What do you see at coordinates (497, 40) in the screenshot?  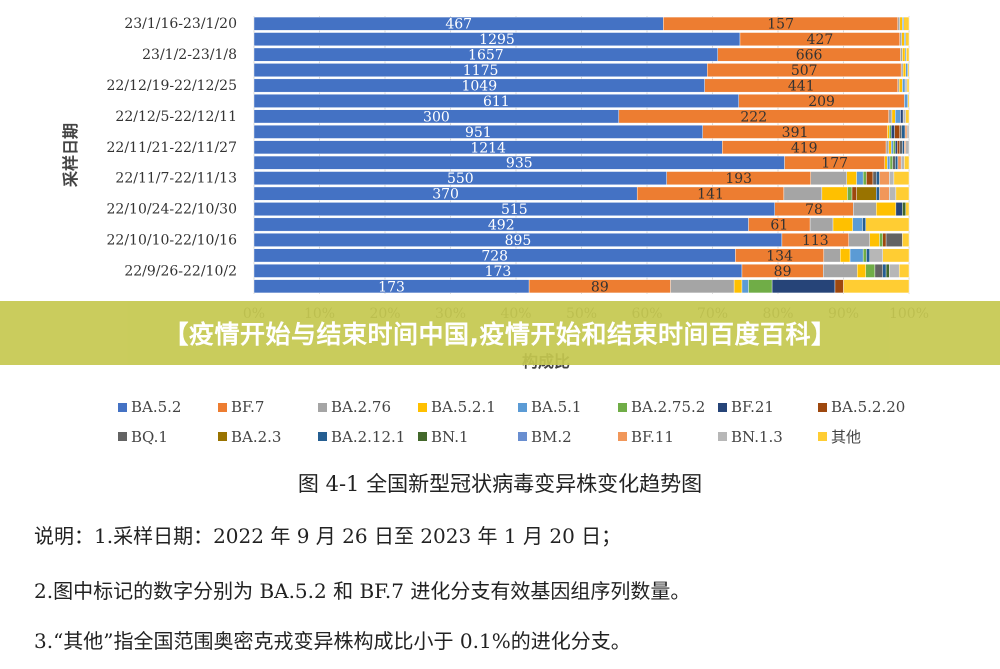 I see `value-label-ba52: 1295` at bounding box center [497, 40].